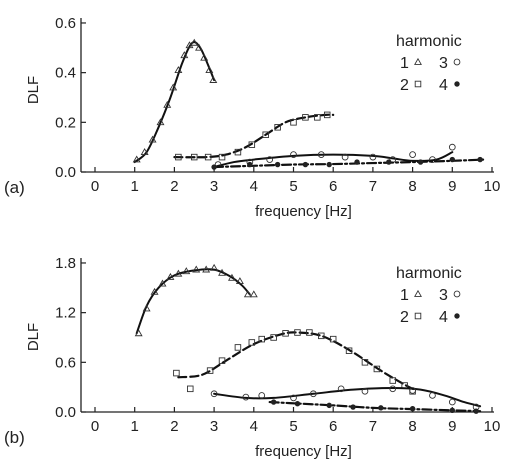 The height and width of the screenshot is (466, 505). Describe the element at coordinates (443, 295) in the screenshot. I see `legend-entry-label: 3` at that location.